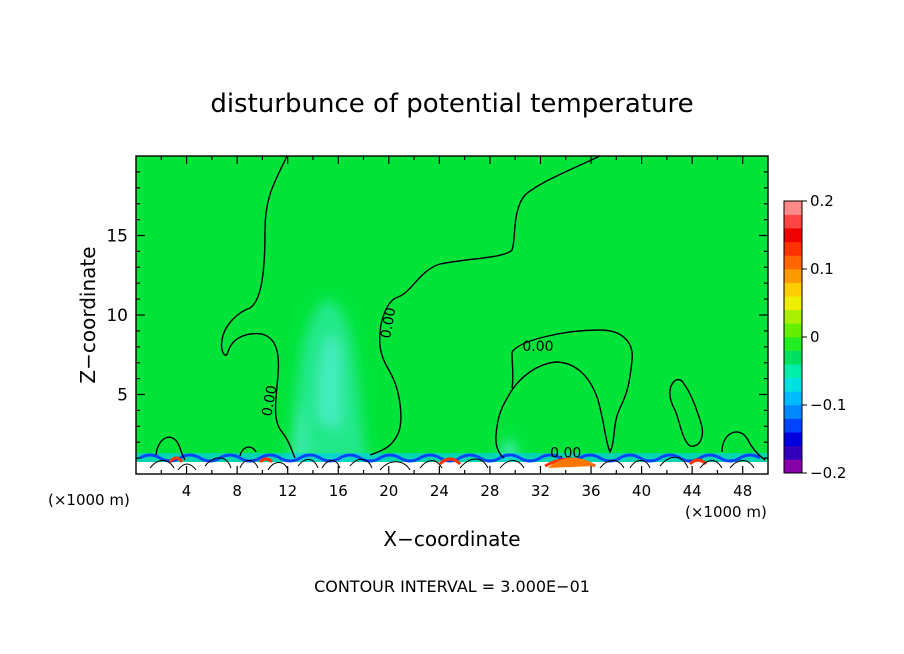 The width and height of the screenshot is (904, 654). What do you see at coordinates (258, 307) in the screenshot?
I see `contour-left-plume` at bounding box center [258, 307].